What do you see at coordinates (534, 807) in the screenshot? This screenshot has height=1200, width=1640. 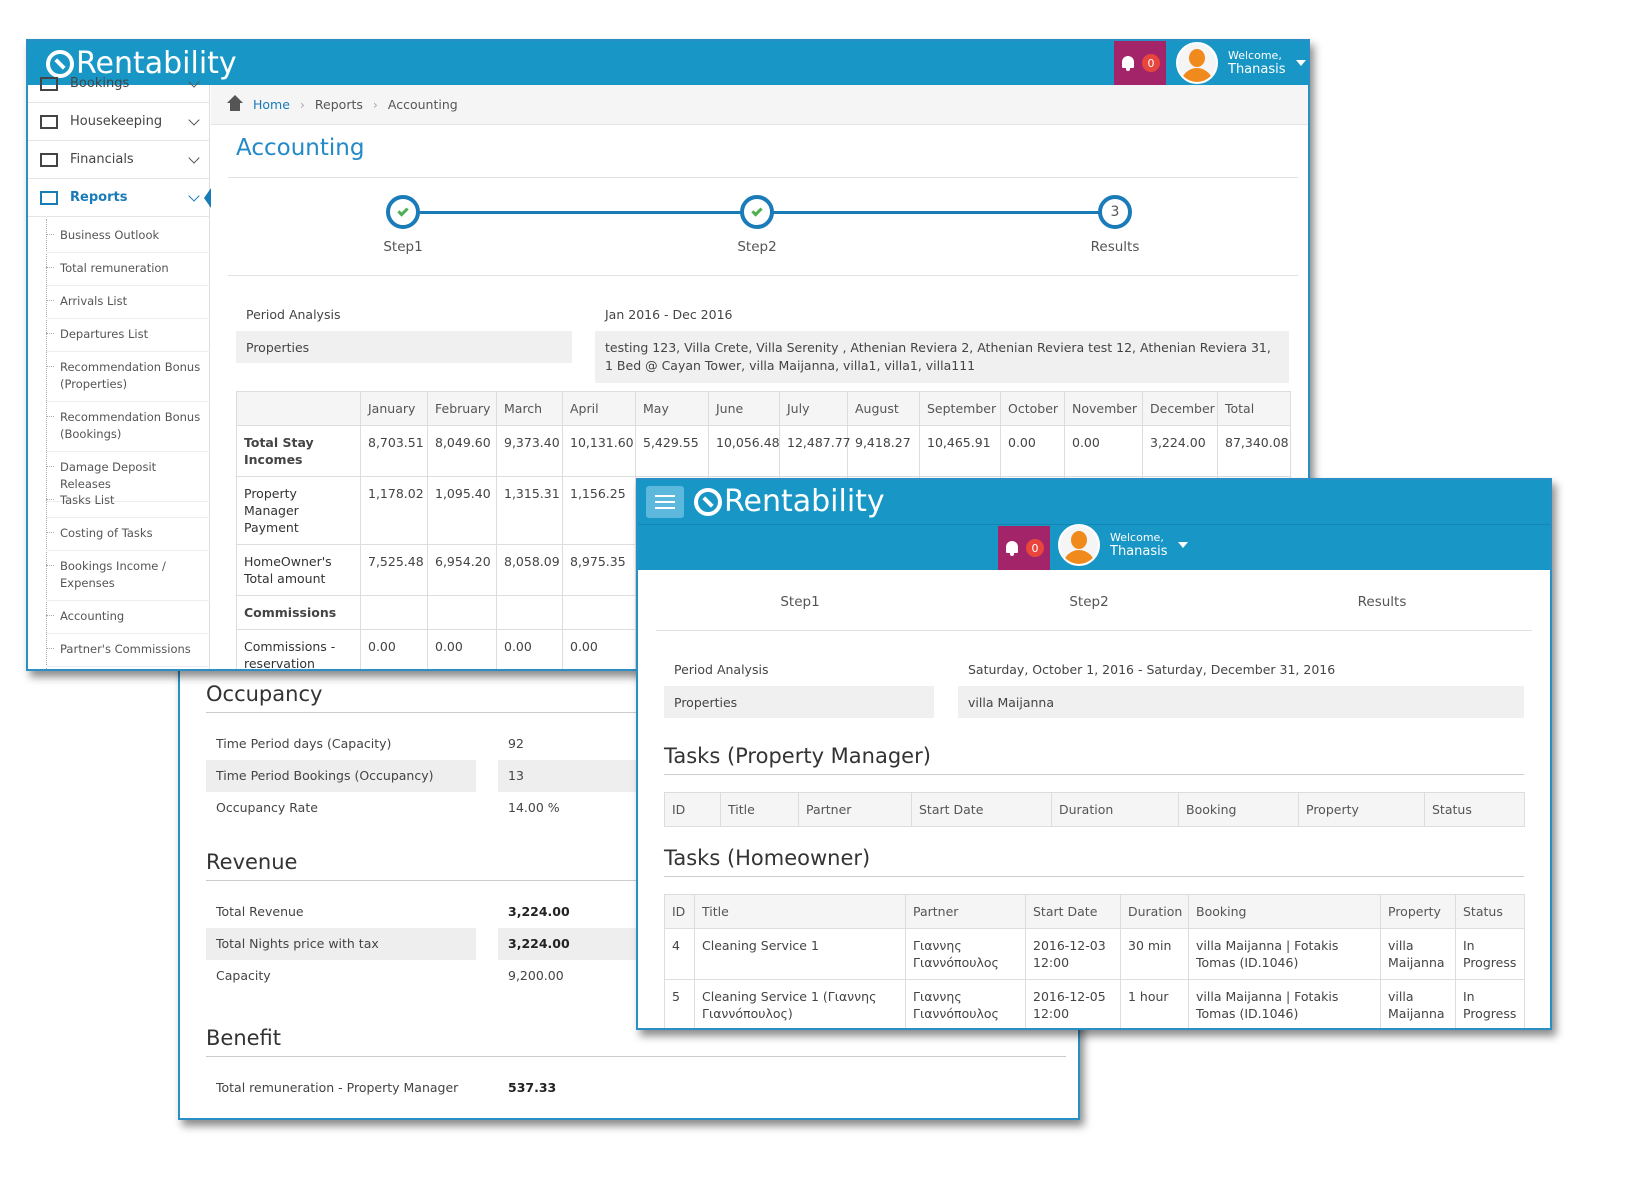 I see `occupancy-value: 14.00 %` at bounding box center [534, 807].